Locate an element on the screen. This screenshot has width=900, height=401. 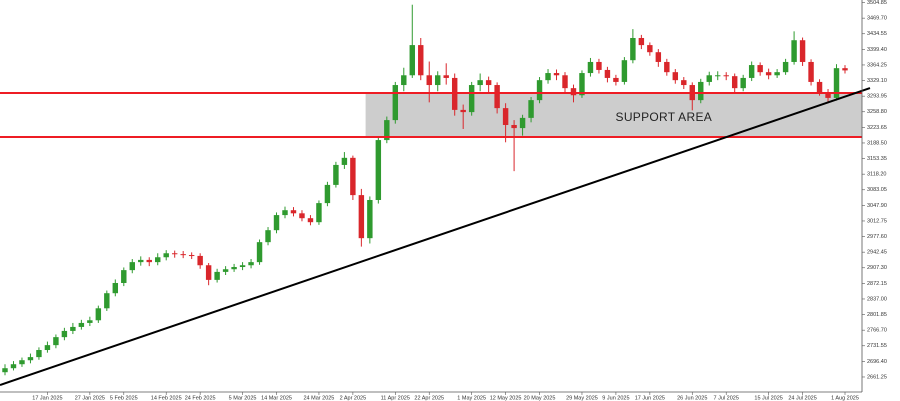
x-tick-label: 24 Jul 2025 is located at coordinates (802, 398).